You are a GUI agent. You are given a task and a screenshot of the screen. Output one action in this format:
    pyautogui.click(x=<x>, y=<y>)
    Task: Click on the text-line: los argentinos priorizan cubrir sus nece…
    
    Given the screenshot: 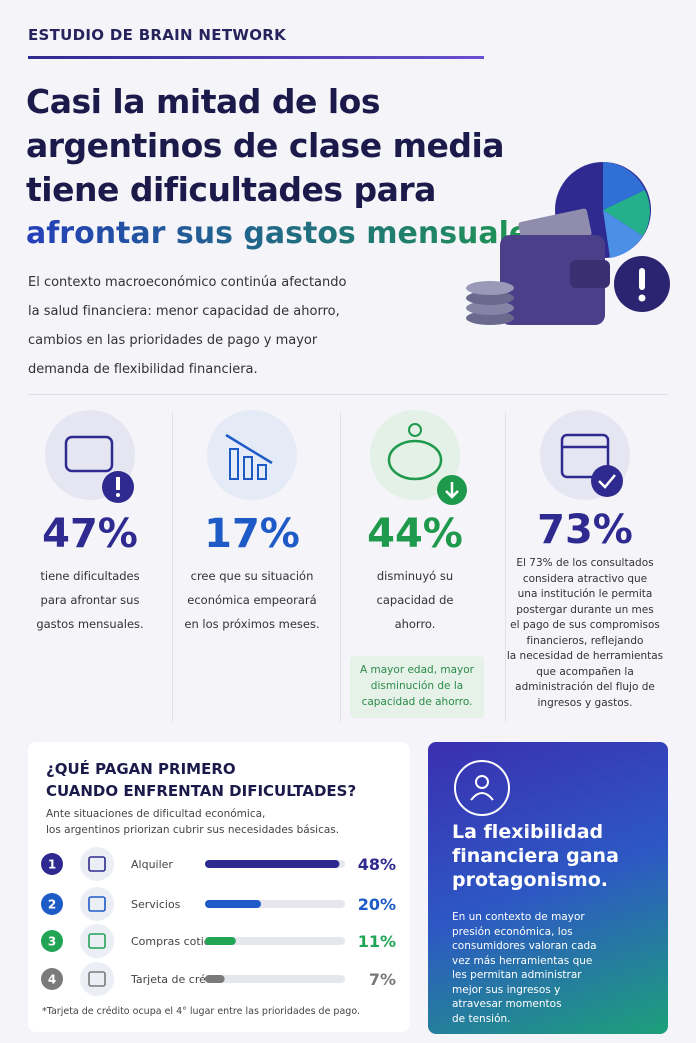 What is the action you would take?
    pyautogui.click(x=193, y=830)
    